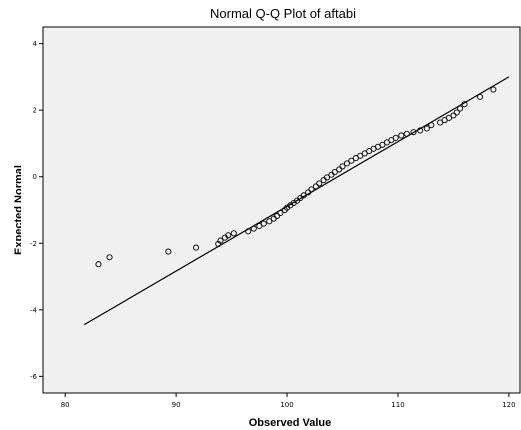 The image size is (521, 430). I want to click on chart-title: Normal Q-Q Plot of aftabi, so click(283, 13).